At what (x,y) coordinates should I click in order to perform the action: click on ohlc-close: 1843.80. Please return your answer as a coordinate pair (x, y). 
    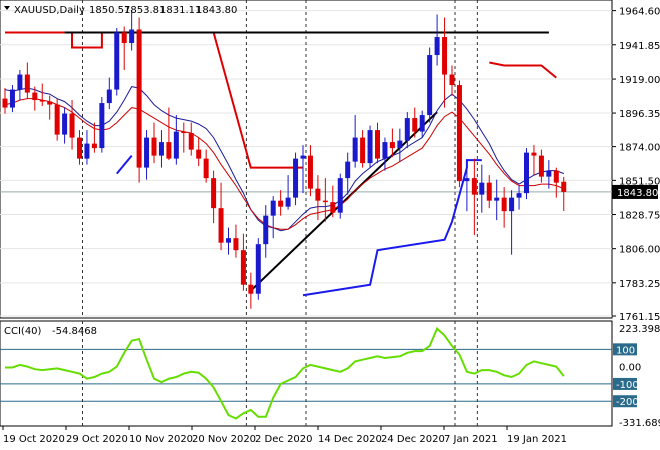
    Looking at the image, I should click on (216, 10).